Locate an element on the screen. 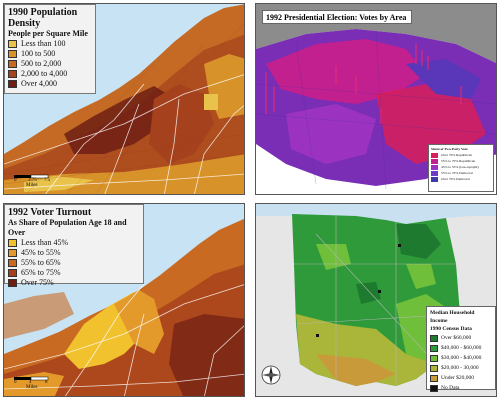 The height and width of the screenshot is (402, 500). legend-item: $40,000 - $60,000 is located at coordinates (461, 348).